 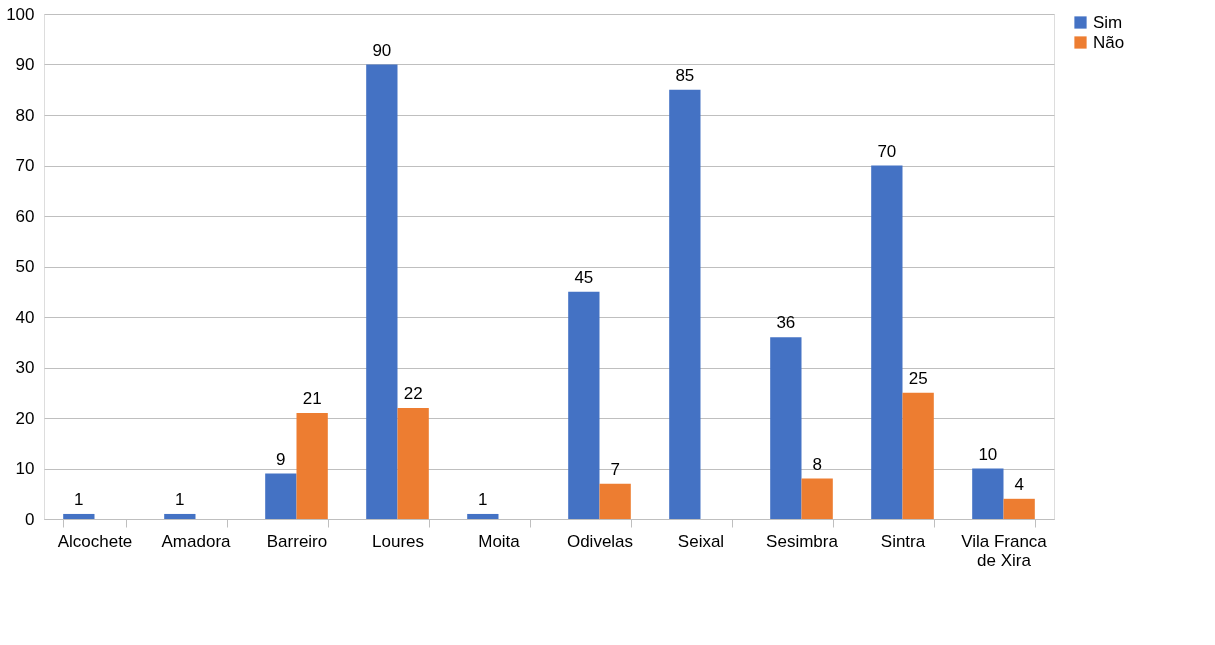 What do you see at coordinates (382, 50) in the screenshot?
I see `data-label: 90` at bounding box center [382, 50].